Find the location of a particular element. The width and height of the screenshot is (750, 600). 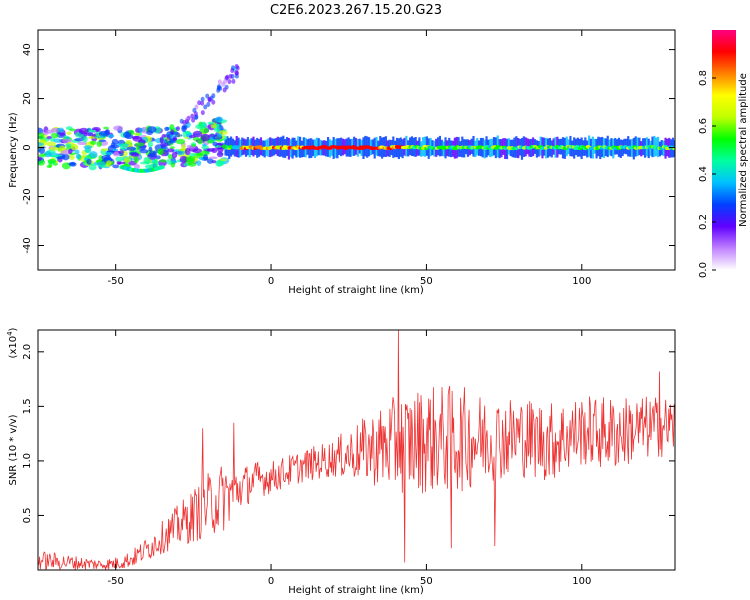

snr-ytick-label: 2.0 is located at coordinates (27, 352).